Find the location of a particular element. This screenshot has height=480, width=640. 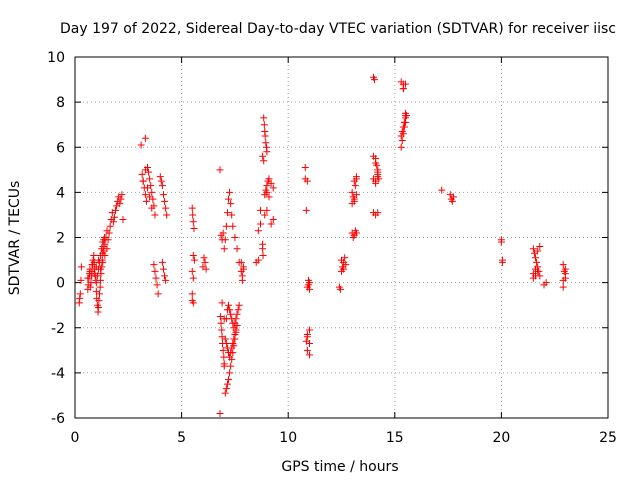

y-tick-label: -2 is located at coordinates (58, 329).